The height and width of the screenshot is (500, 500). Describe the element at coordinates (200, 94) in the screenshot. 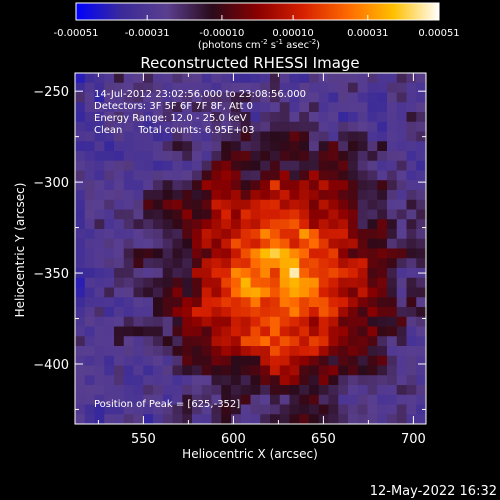

I see `info-line-time: 14-Jul-2012 23:02:56.000 to 23:08:56.000` at that location.